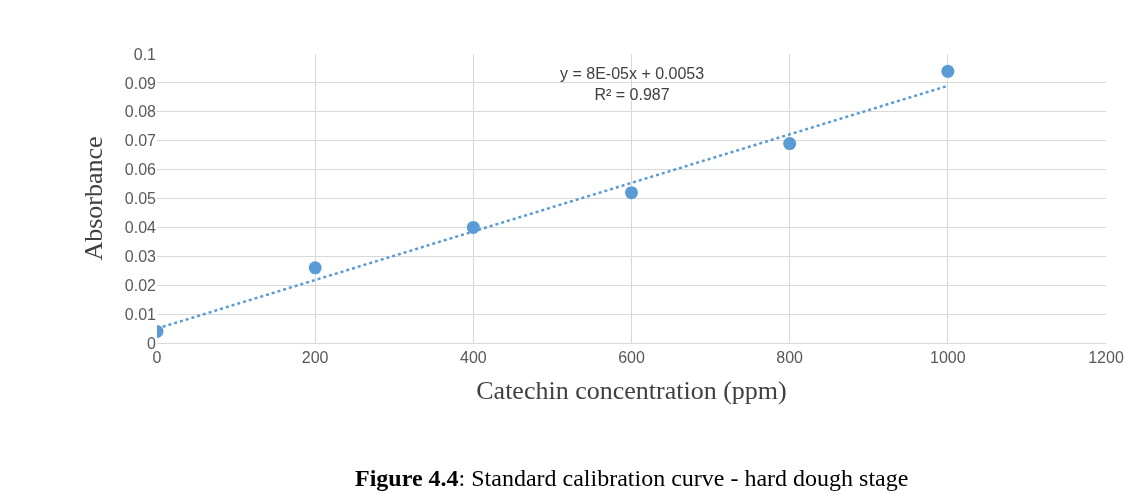 This screenshot has height=499, width=1141. Describe the element at coordinates (140, 227) in the screenshot. I see `y-tick-label: 0.04` at that location.